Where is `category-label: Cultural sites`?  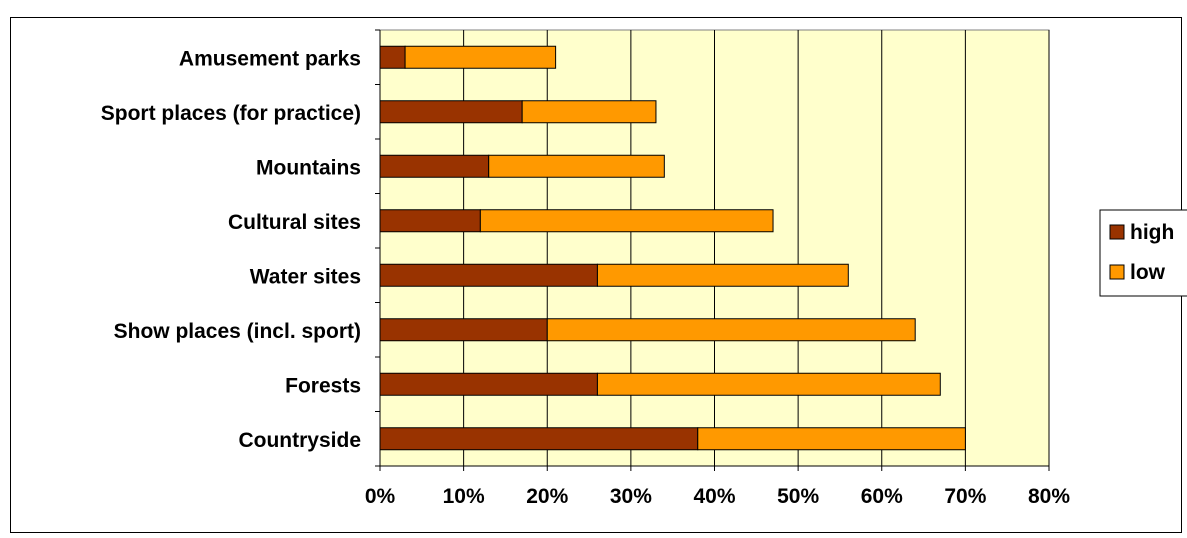 category-label: Cultural sites is located at coordinates (294, 222).